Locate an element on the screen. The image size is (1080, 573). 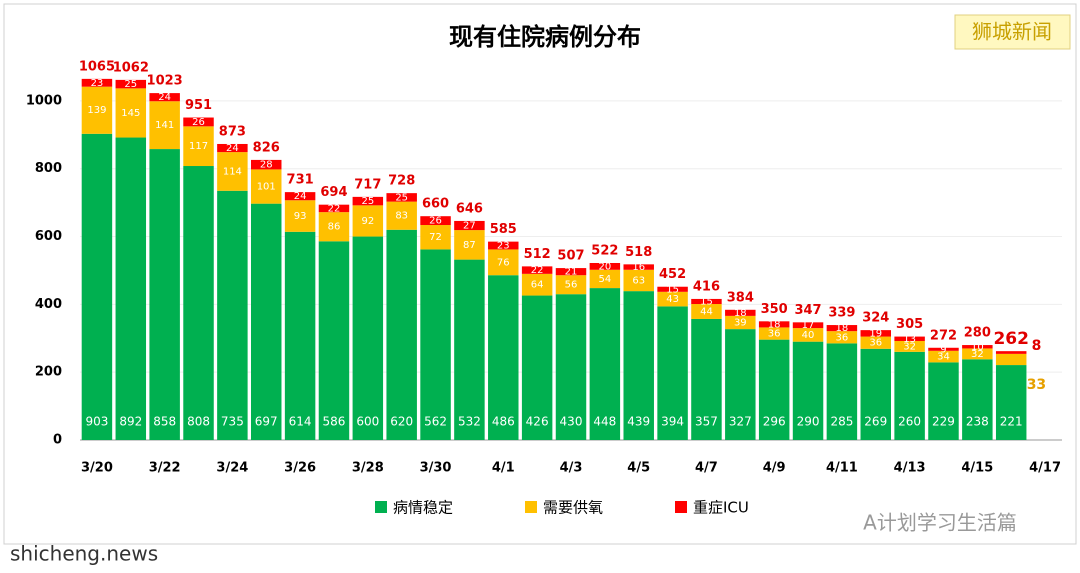
data-label: 145 is located at coordinates (130, 113).